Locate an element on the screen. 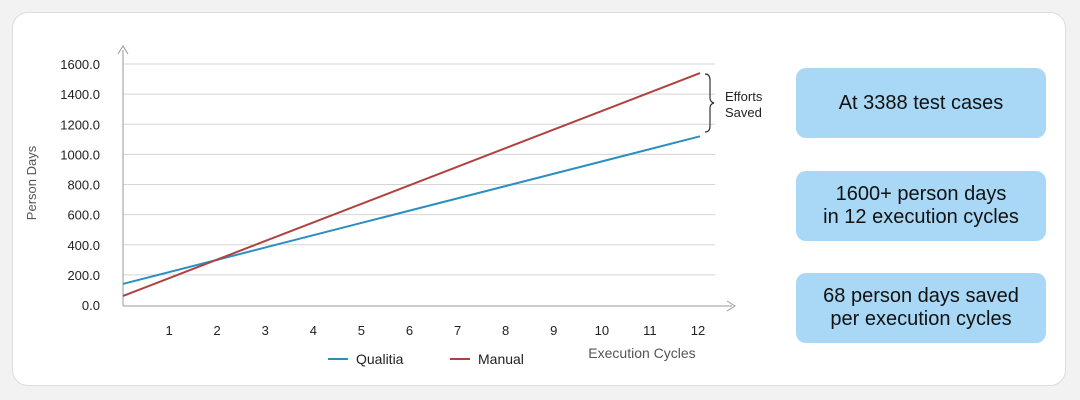 The height and width of the screenshot is (400, 1080). effort-brace: Efforts Saved is located at coordinates (733, 103).